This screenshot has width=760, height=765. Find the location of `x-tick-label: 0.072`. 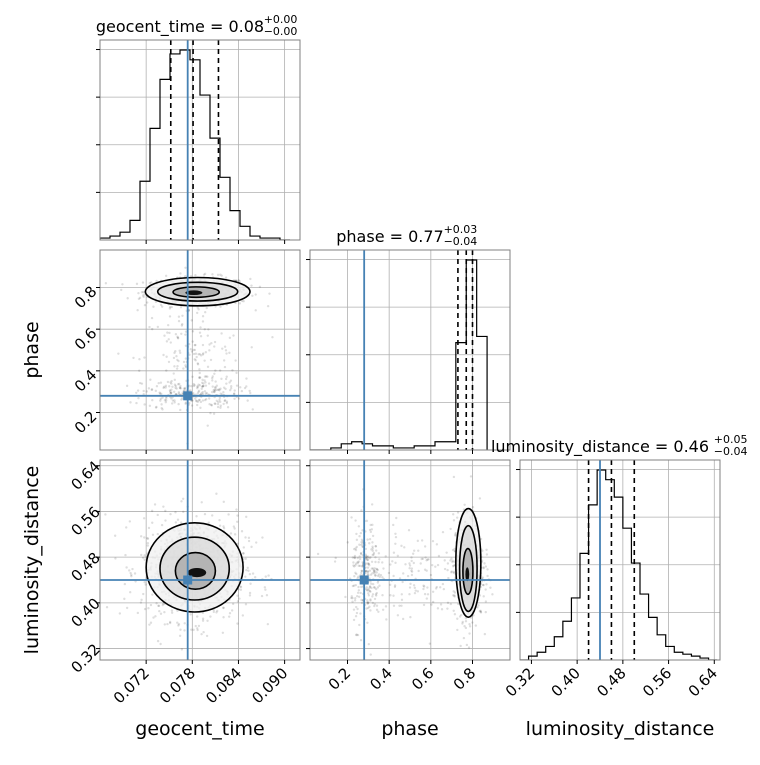

x-tick-label: 0.072 is located at coordinates (131, 685).